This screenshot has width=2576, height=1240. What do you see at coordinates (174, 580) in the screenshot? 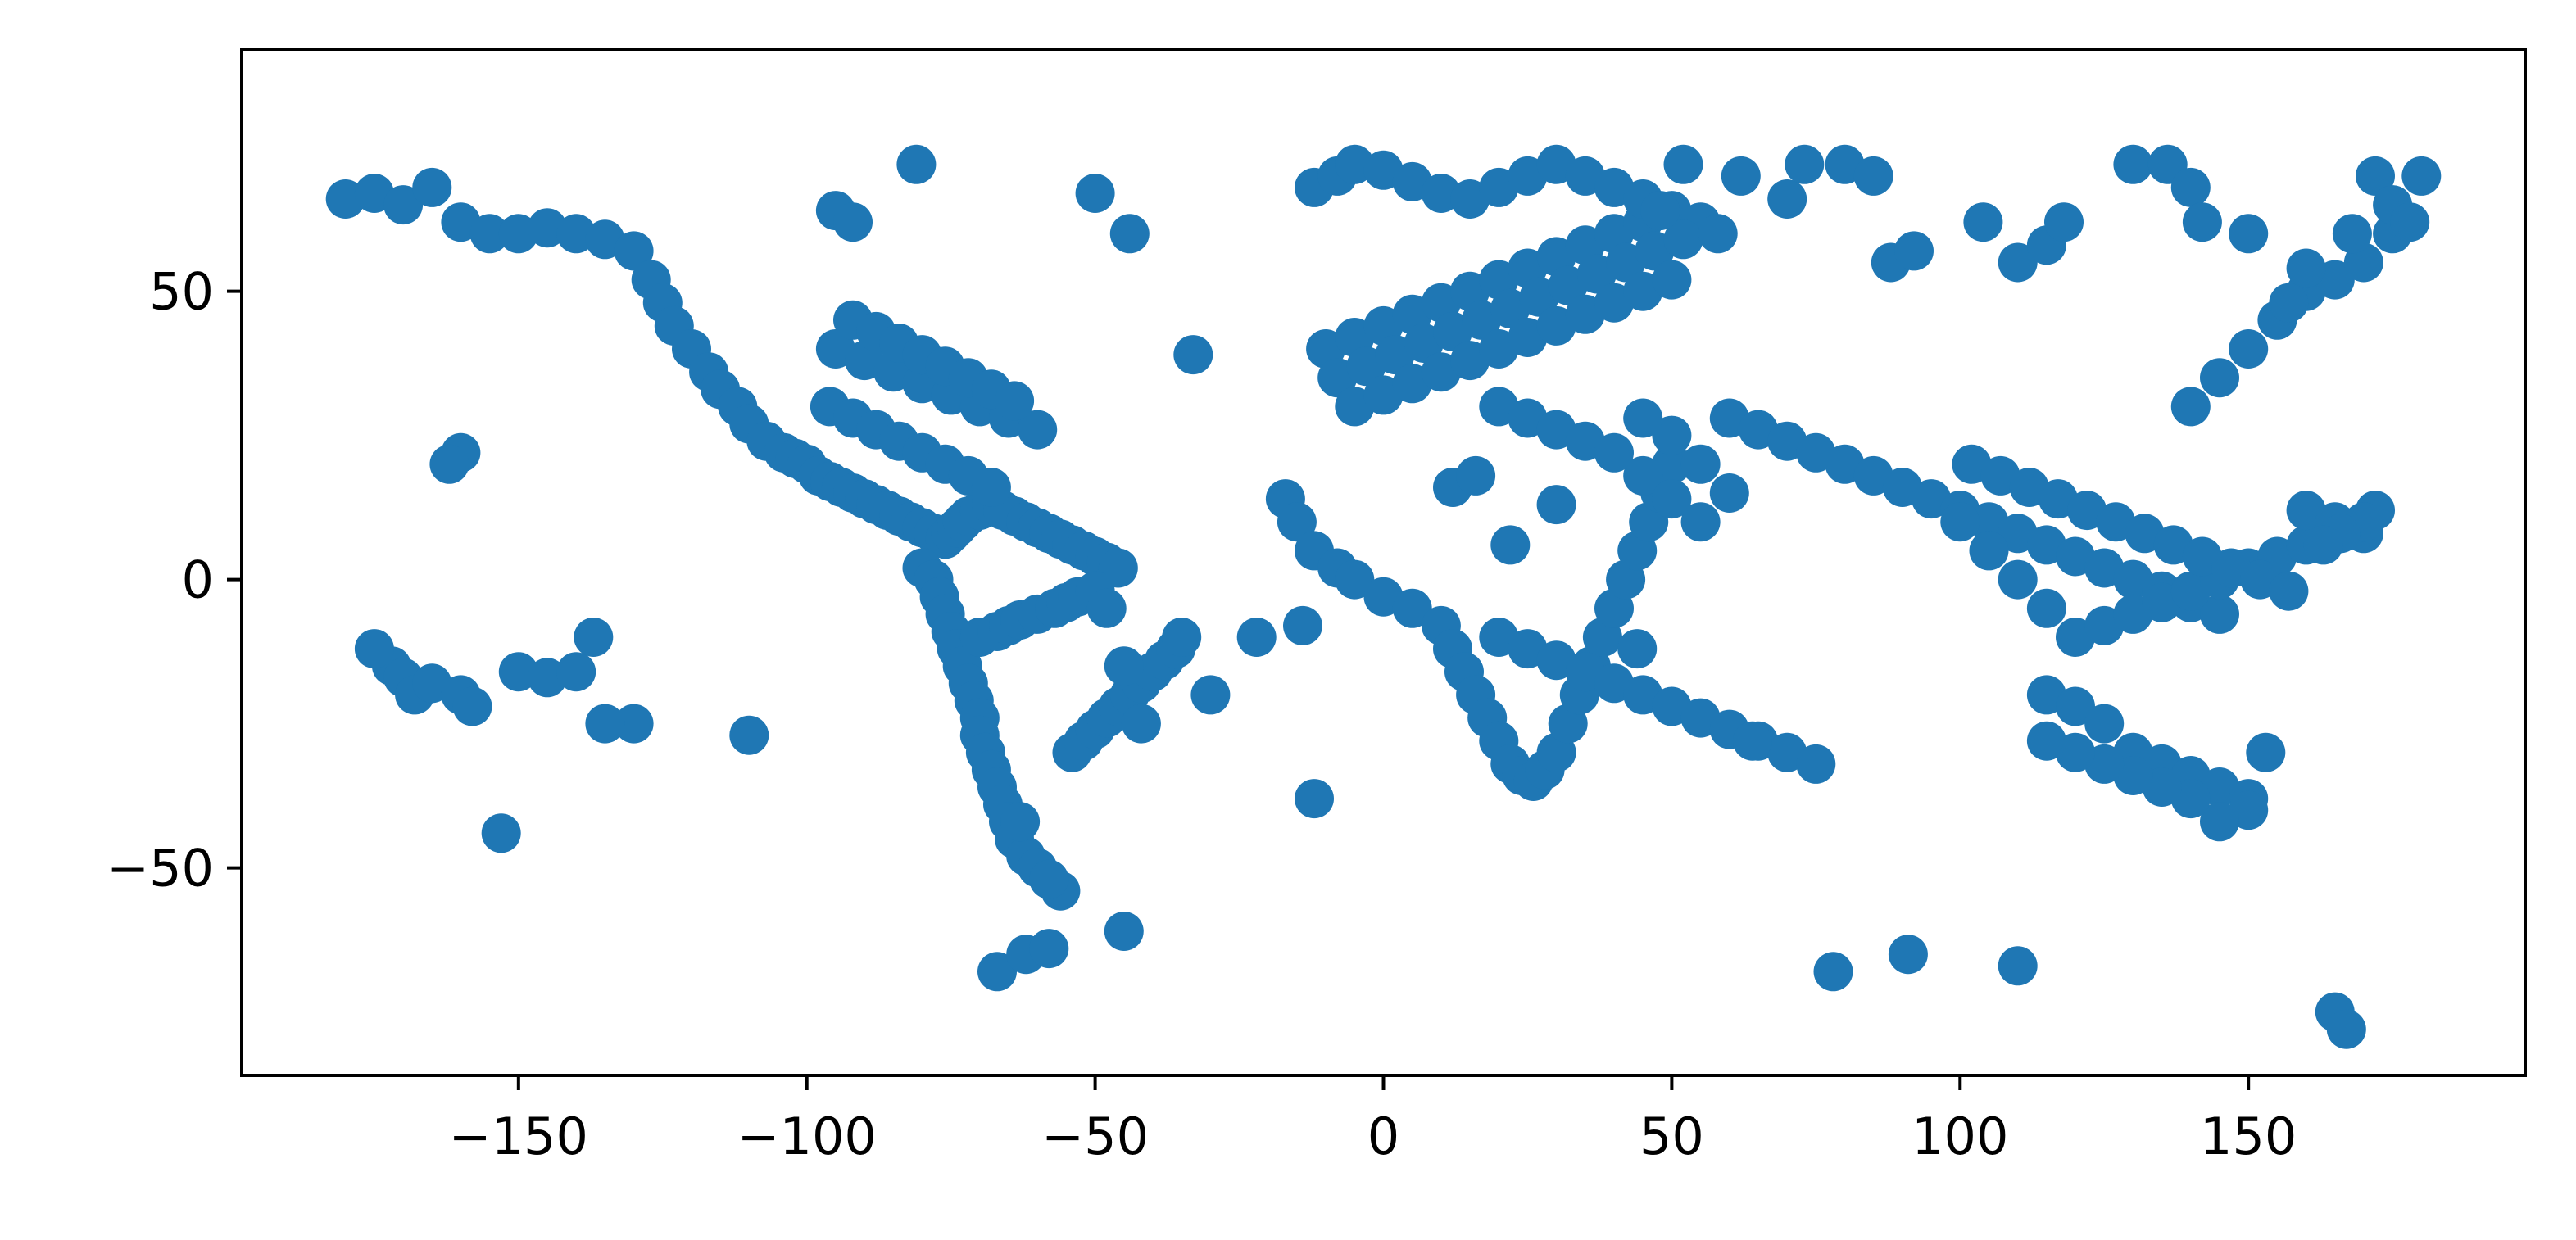
I see `y-axis: −50 0 50` at bounding box center [174, 580].